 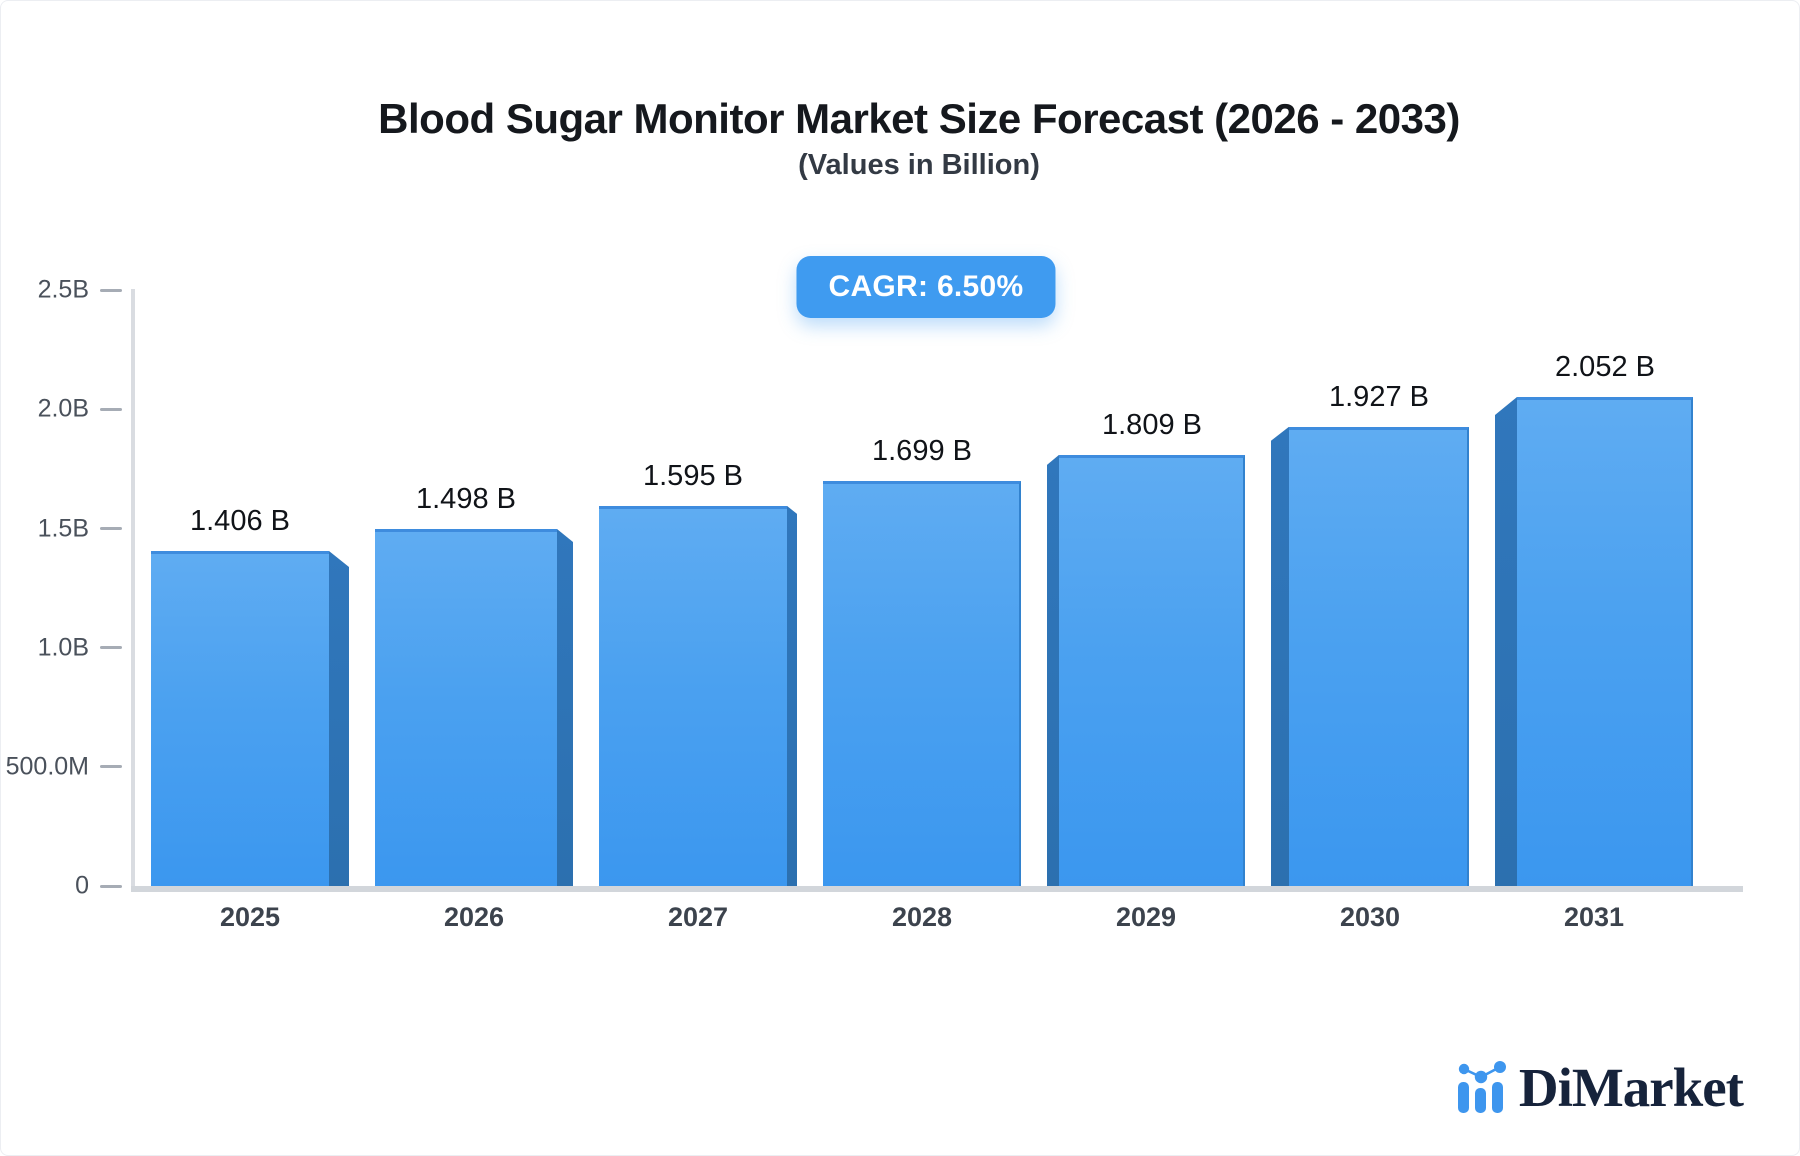 I want to click on y-tick-label: 2.5B, so click(x=63, y=289).